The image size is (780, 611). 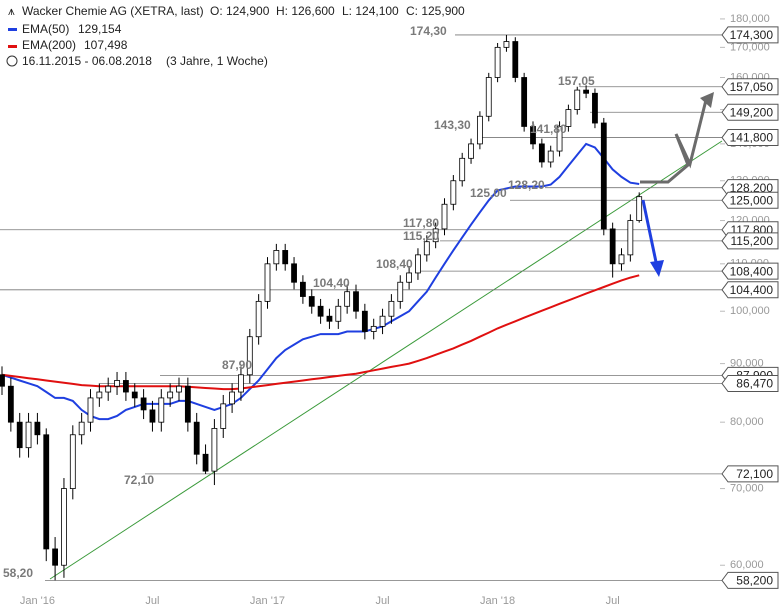 I want to click on legend-value: 129,154, so click(x=100, y=29).